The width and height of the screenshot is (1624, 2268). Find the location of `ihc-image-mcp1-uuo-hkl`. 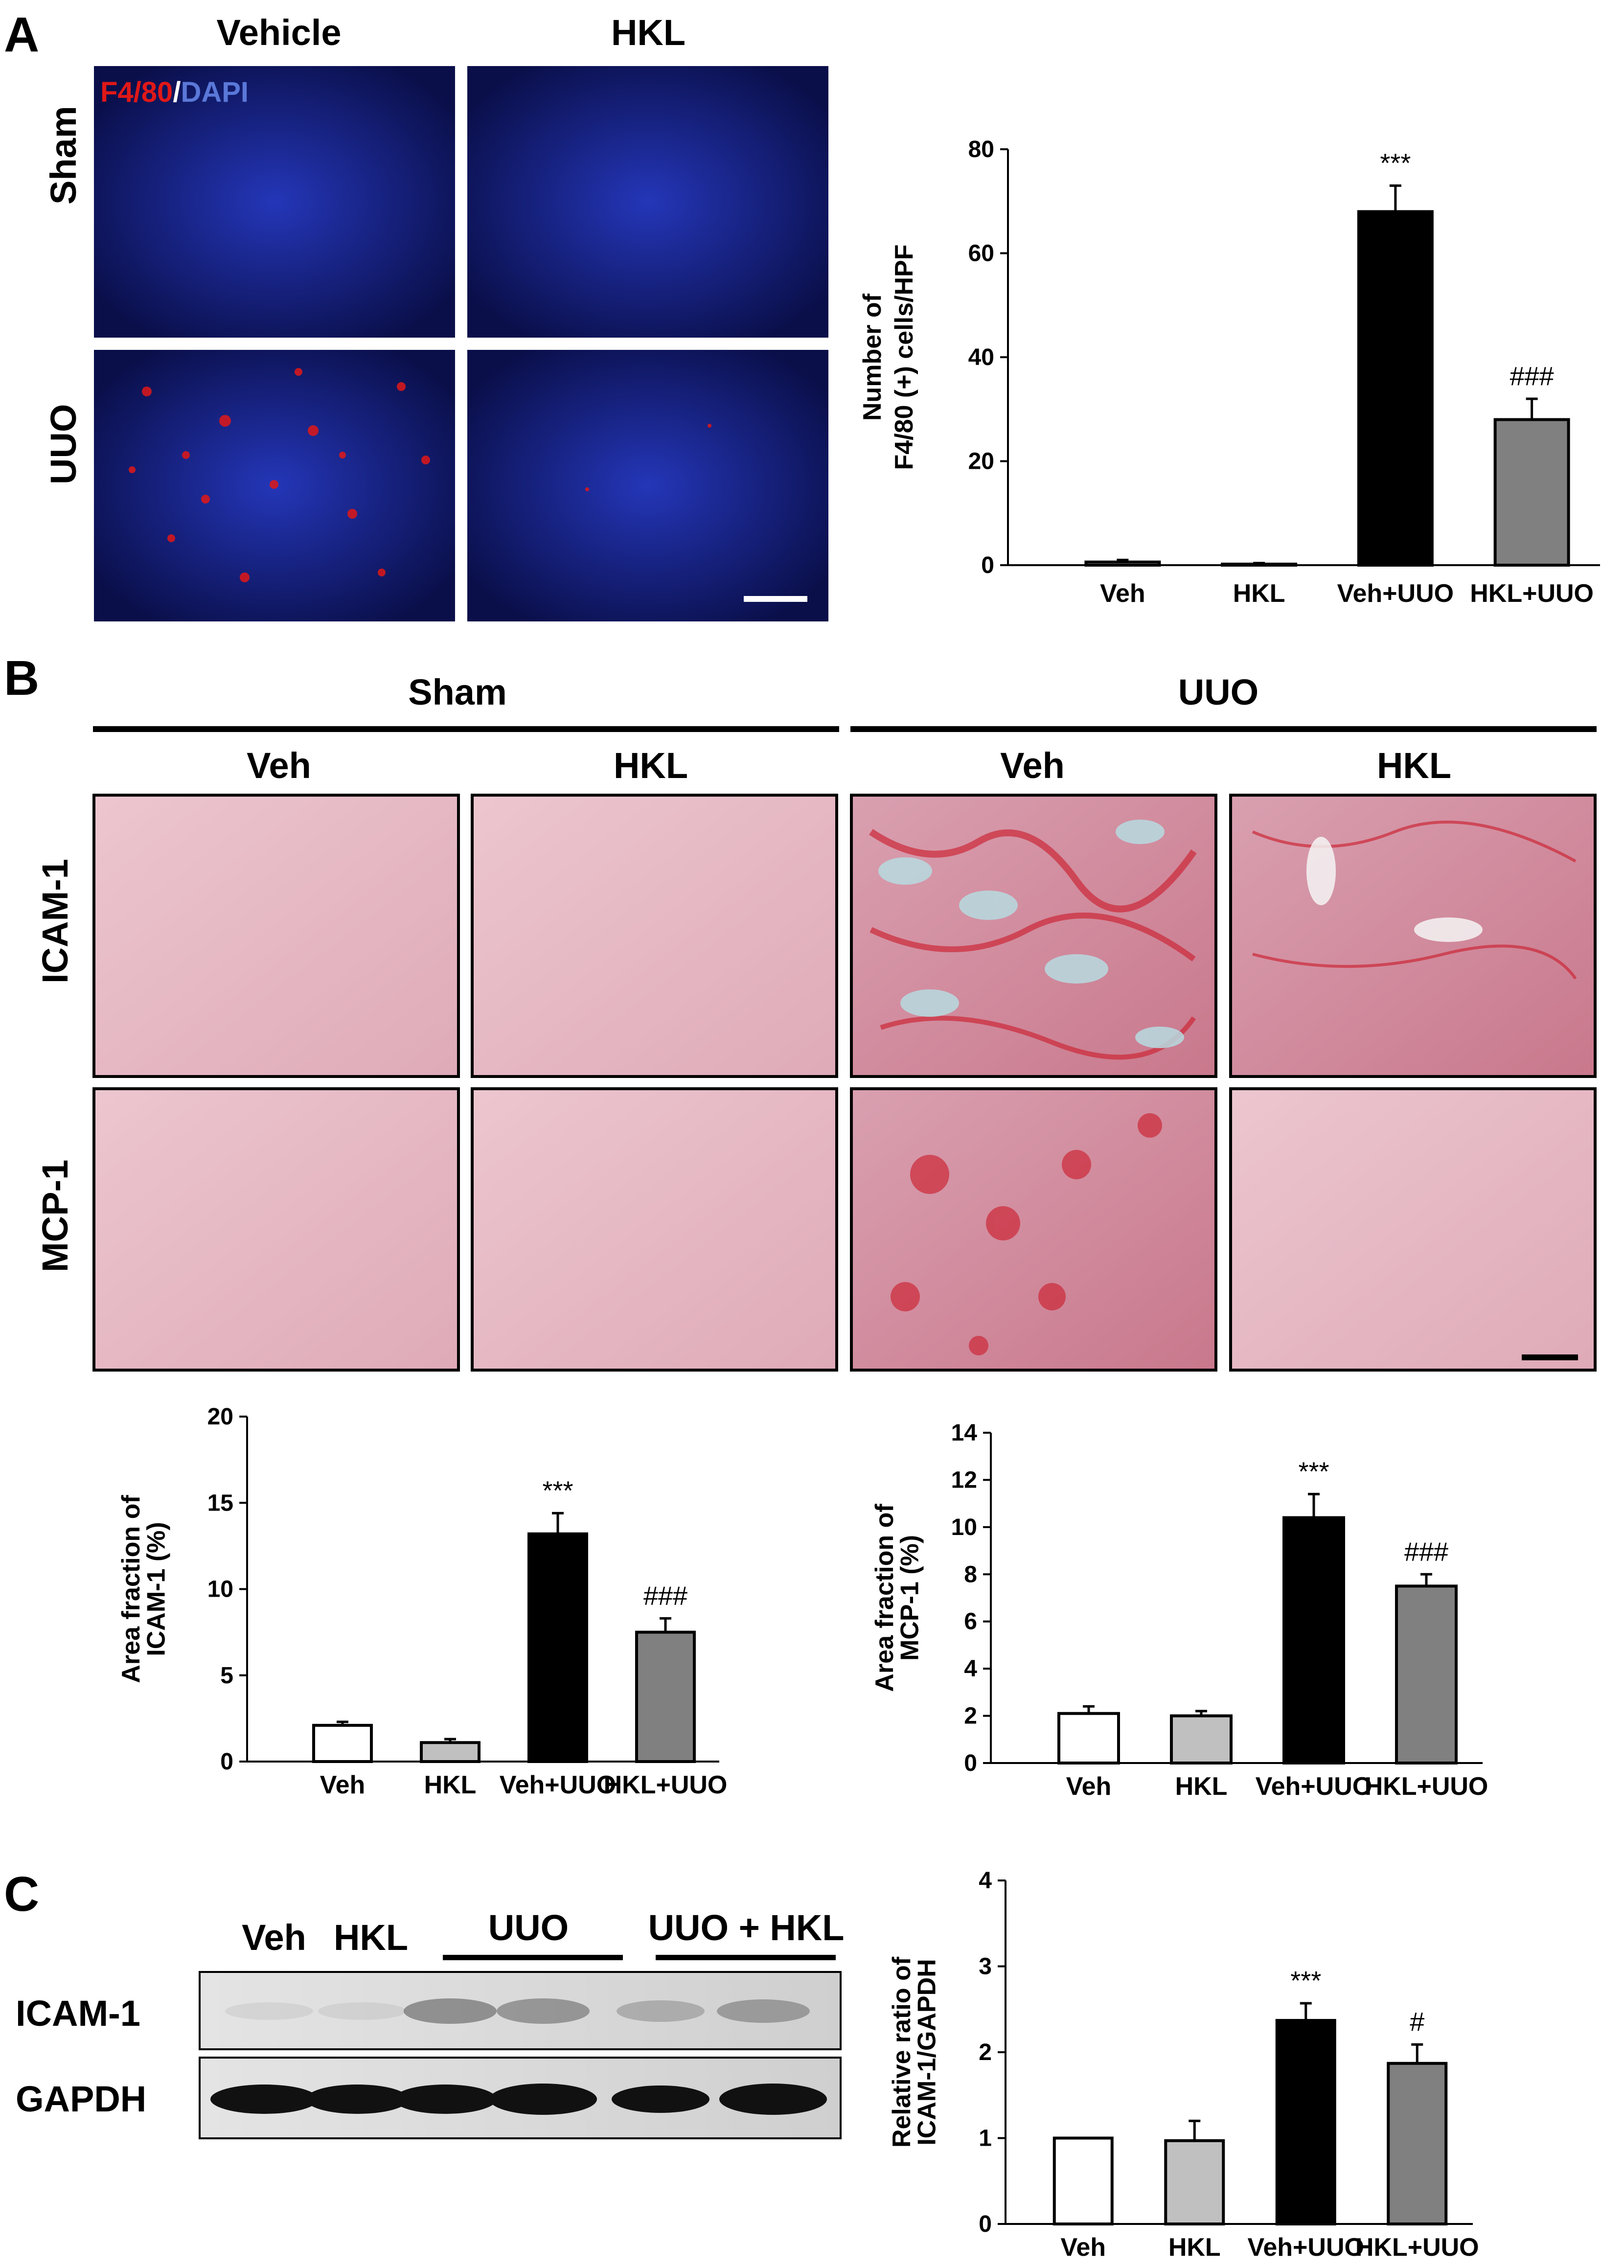

ihc-image-mcp1-uuo-hkl is located at coordinates (1413, 1229).